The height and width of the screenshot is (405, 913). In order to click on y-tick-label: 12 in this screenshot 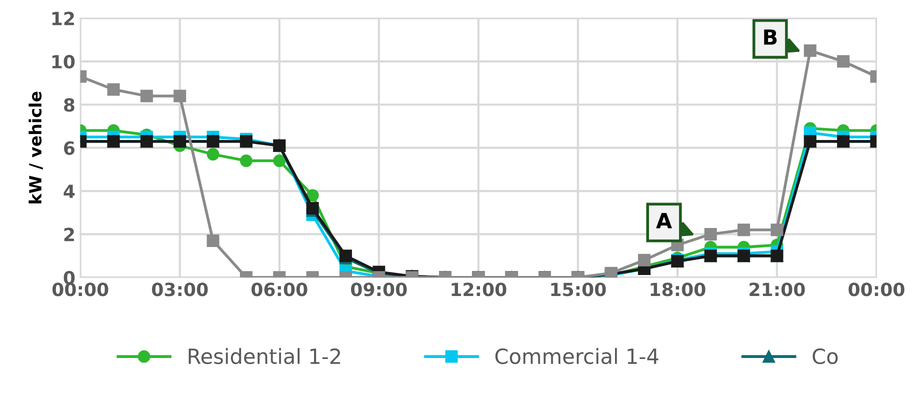, I will do `click(63, 19)`.